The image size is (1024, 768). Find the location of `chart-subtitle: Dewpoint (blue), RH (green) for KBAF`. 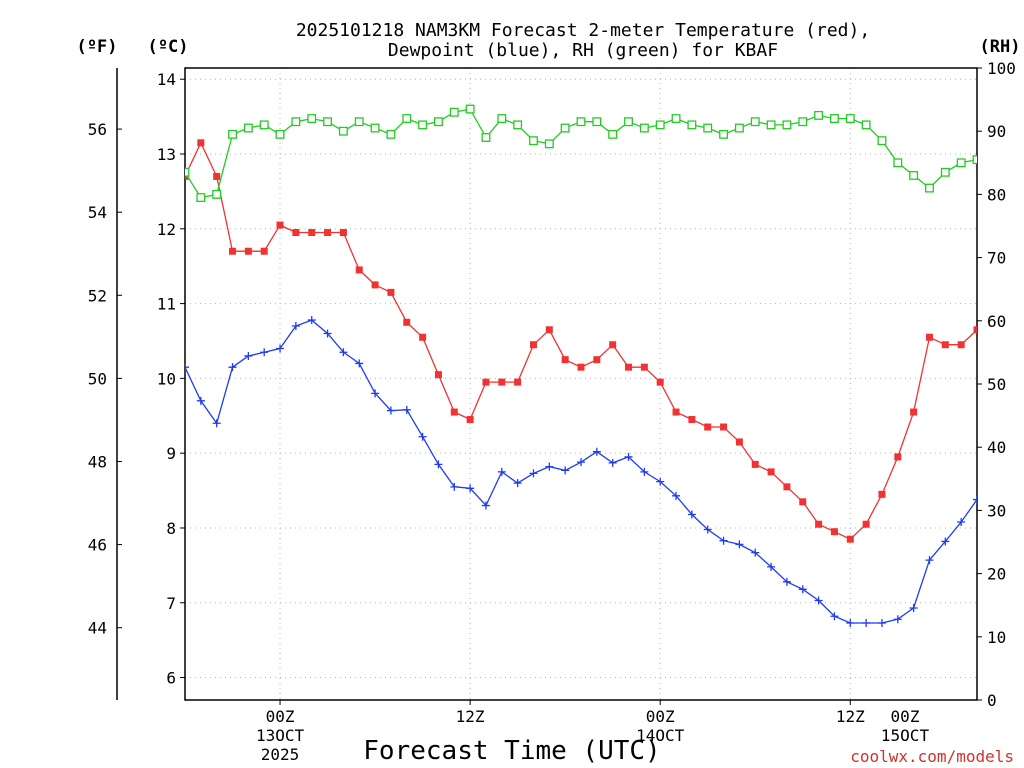

chart-subtitle: Dewpoint (blue), RH (green) for KBAF is located at coordinates (583, 50).